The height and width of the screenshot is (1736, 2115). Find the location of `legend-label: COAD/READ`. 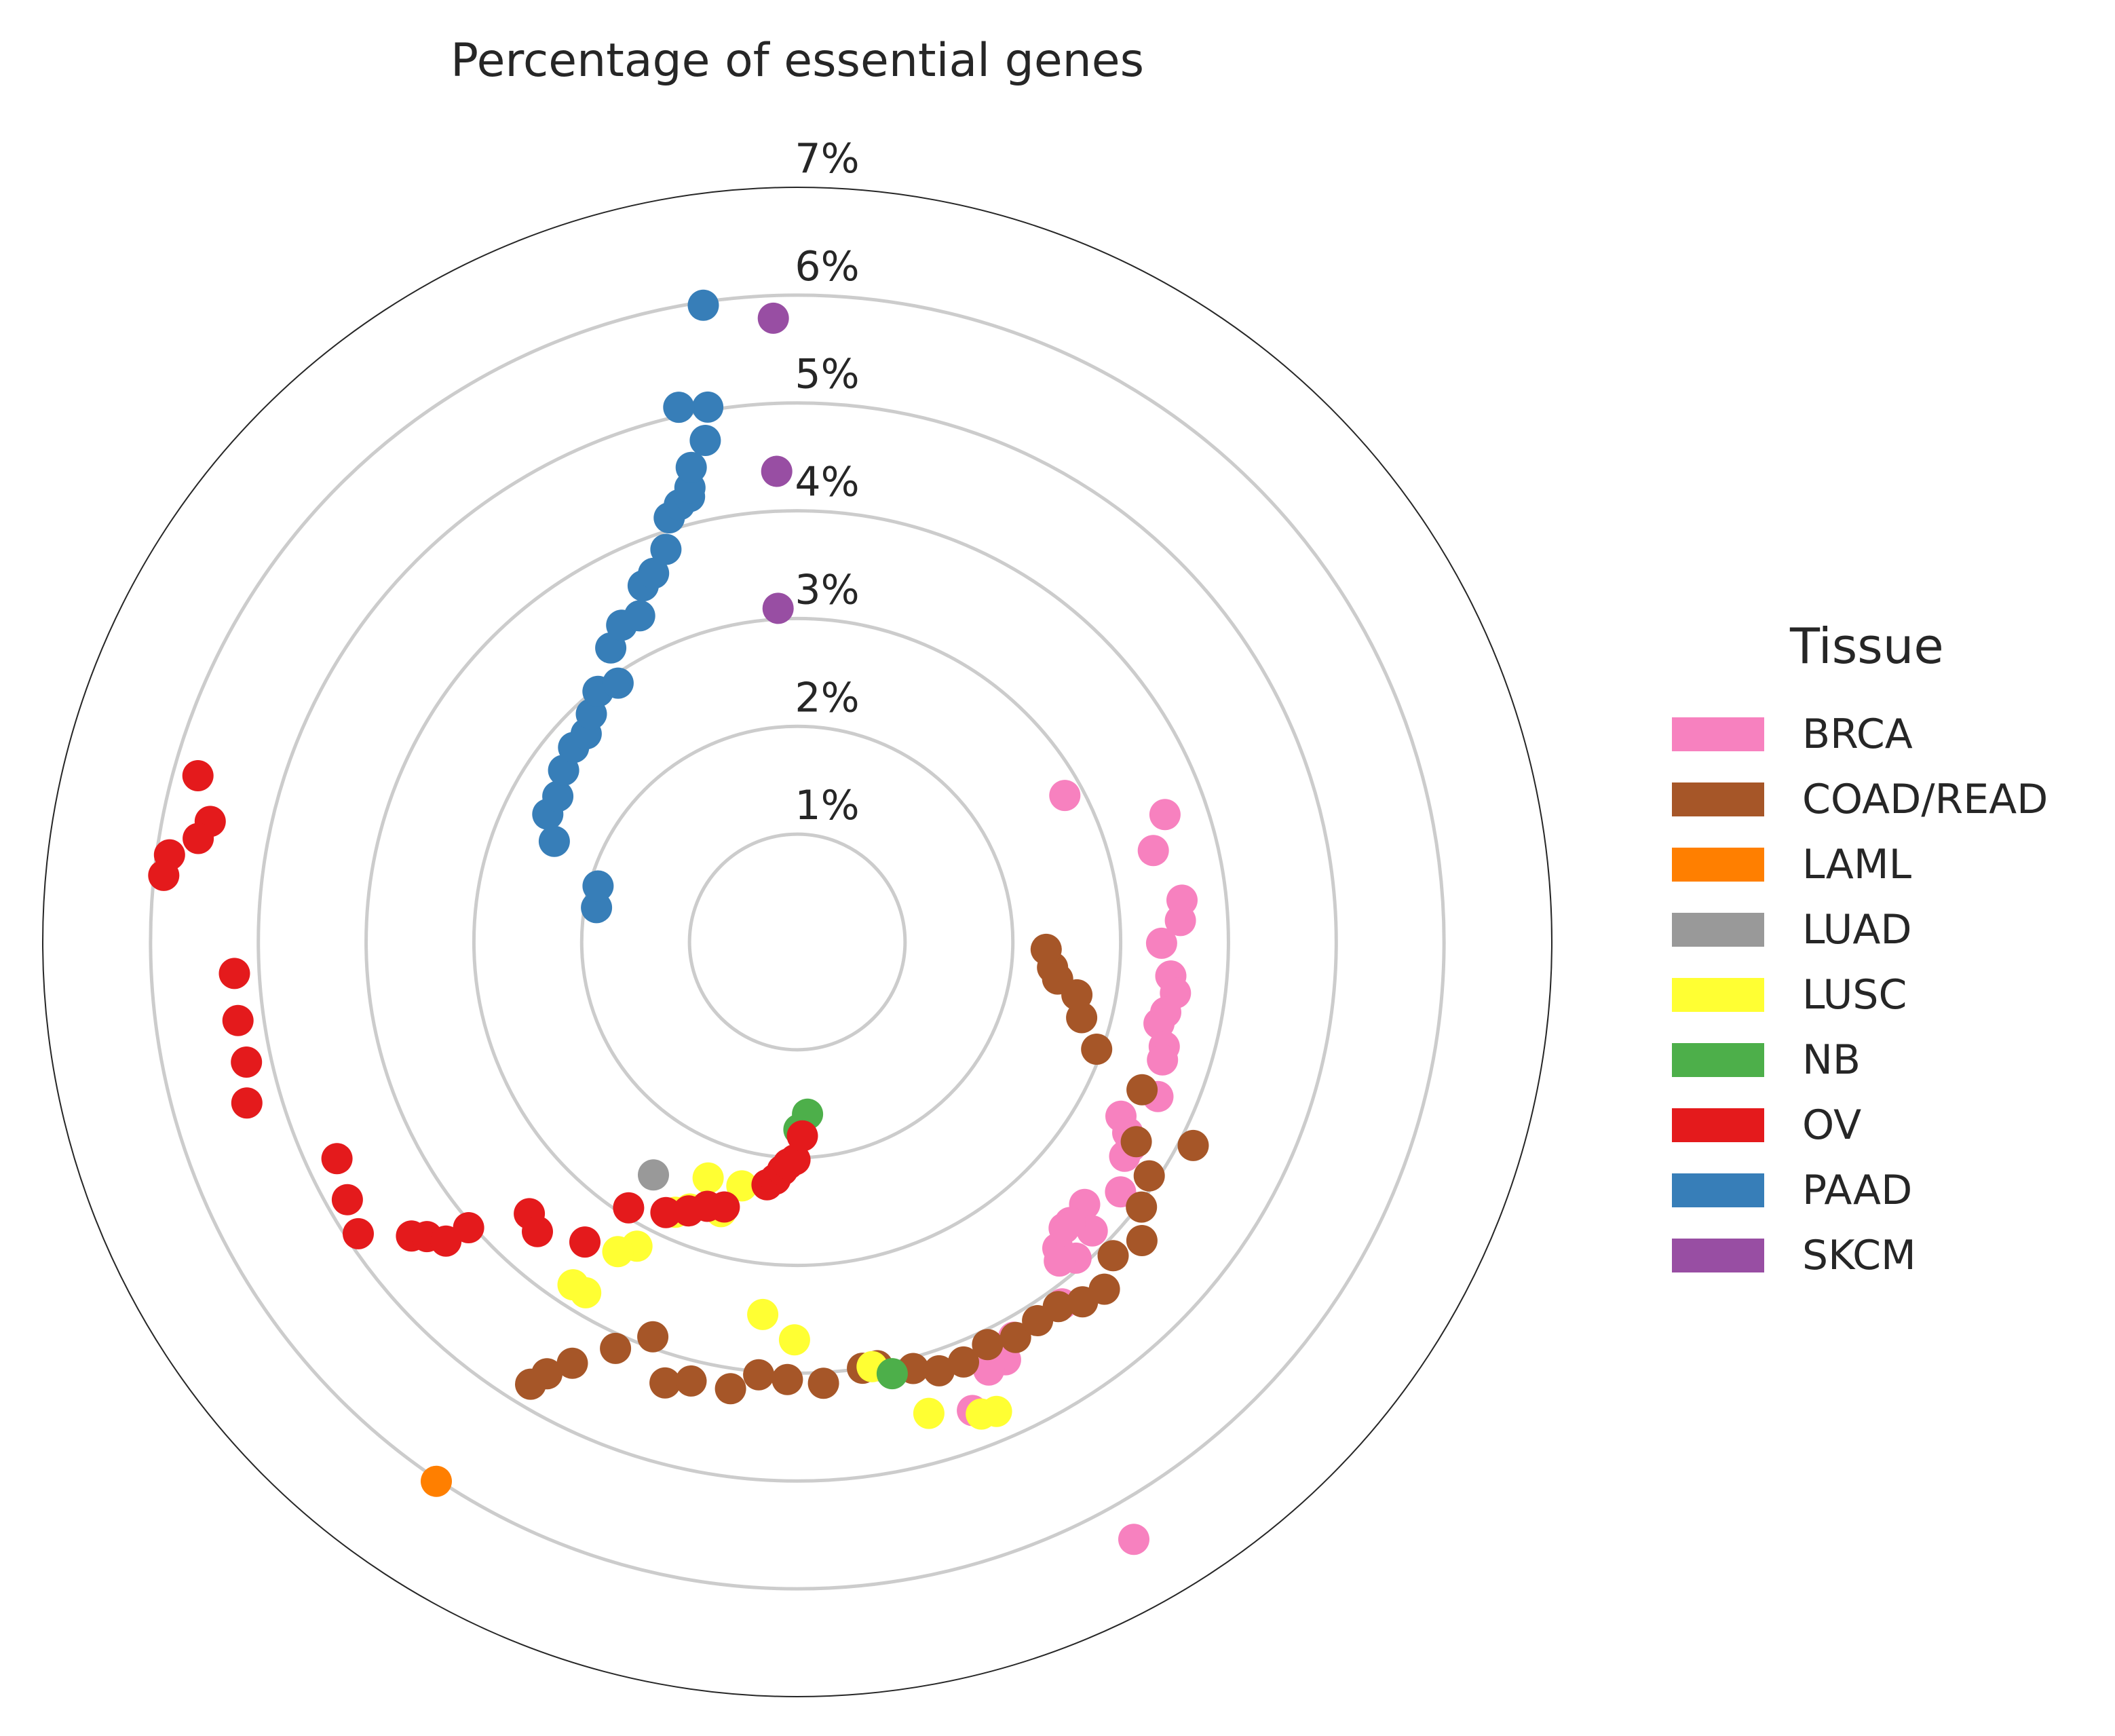

legend-label: COAD/READ is located at coordinates (1925, 800).